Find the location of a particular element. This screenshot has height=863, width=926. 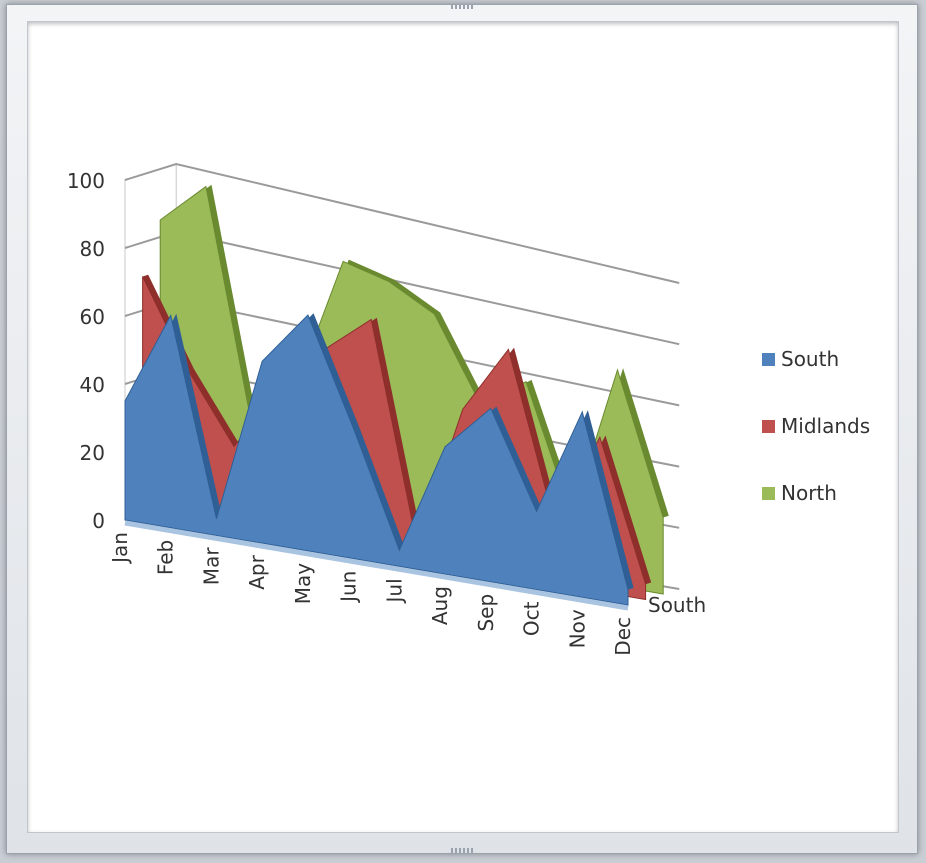

x-axis-tick-labels: Jan Feb Mar Apr May Jun Jul Aug Sep Oct Nov Dec is located at coordinates (371, 594).